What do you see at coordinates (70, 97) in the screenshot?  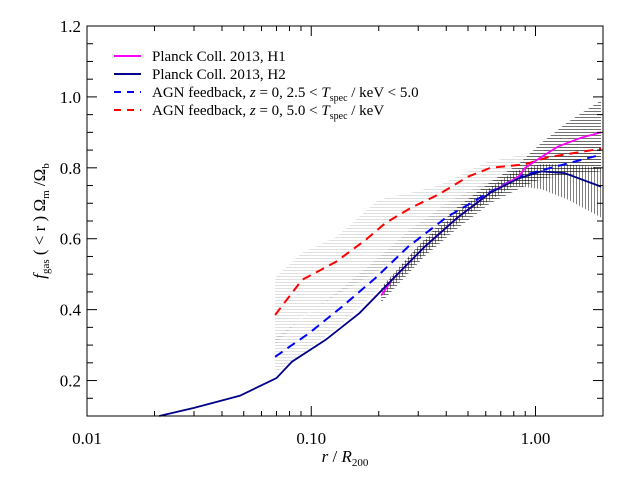 I see `y-tick-label: 1.0` at bounding box center [70, 97].